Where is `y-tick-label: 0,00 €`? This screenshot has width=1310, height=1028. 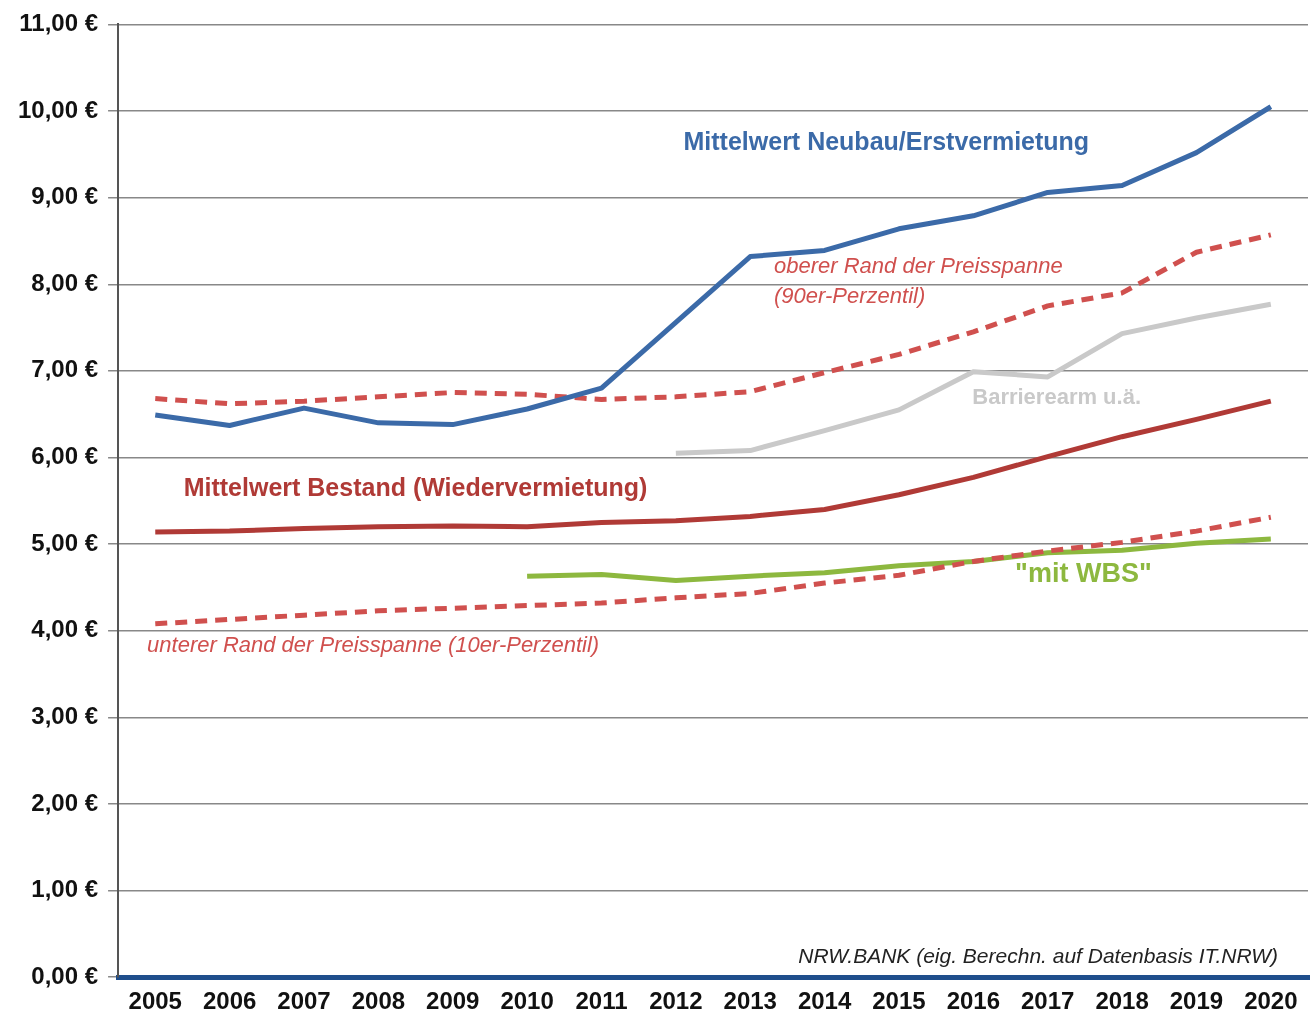
y-tick-label: 0,00 € is located at coordinates (65, 975).